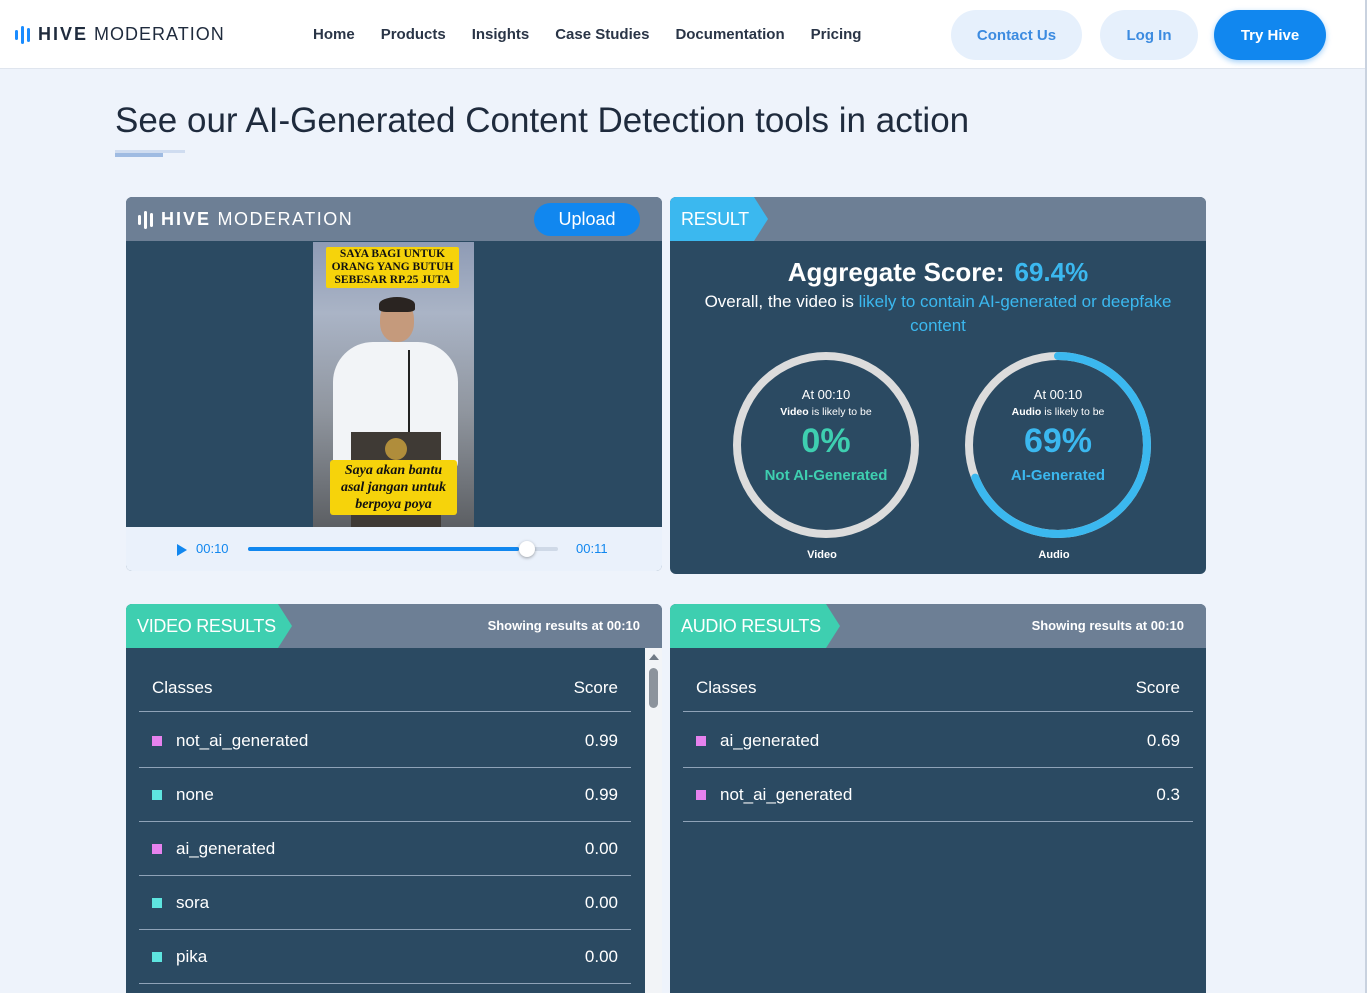  Describe the element at coordinates (150, 153) in the screenshot. I see `title-underline` at that location.